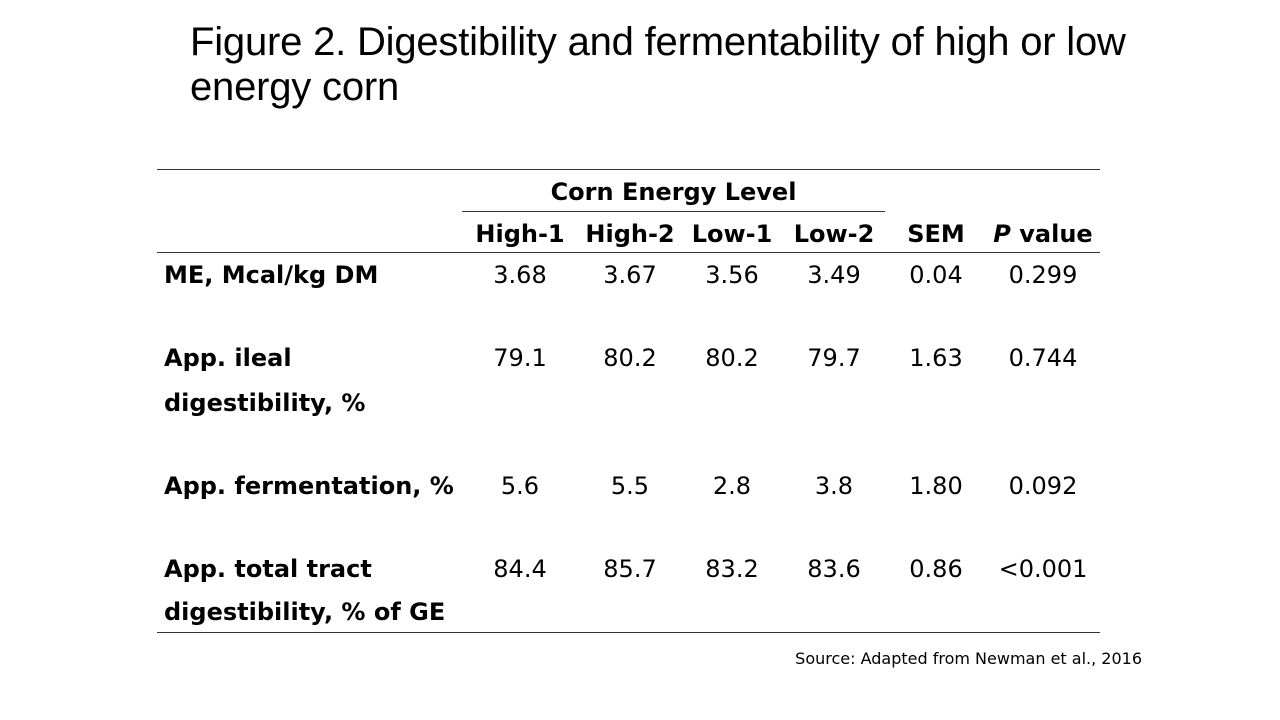 Image resolution: width=1280 pixels, height=720 pixels. Describe the element at coordinates (834, 275) in the screenshot. I see `cell-low-2: 3.49` at that location.